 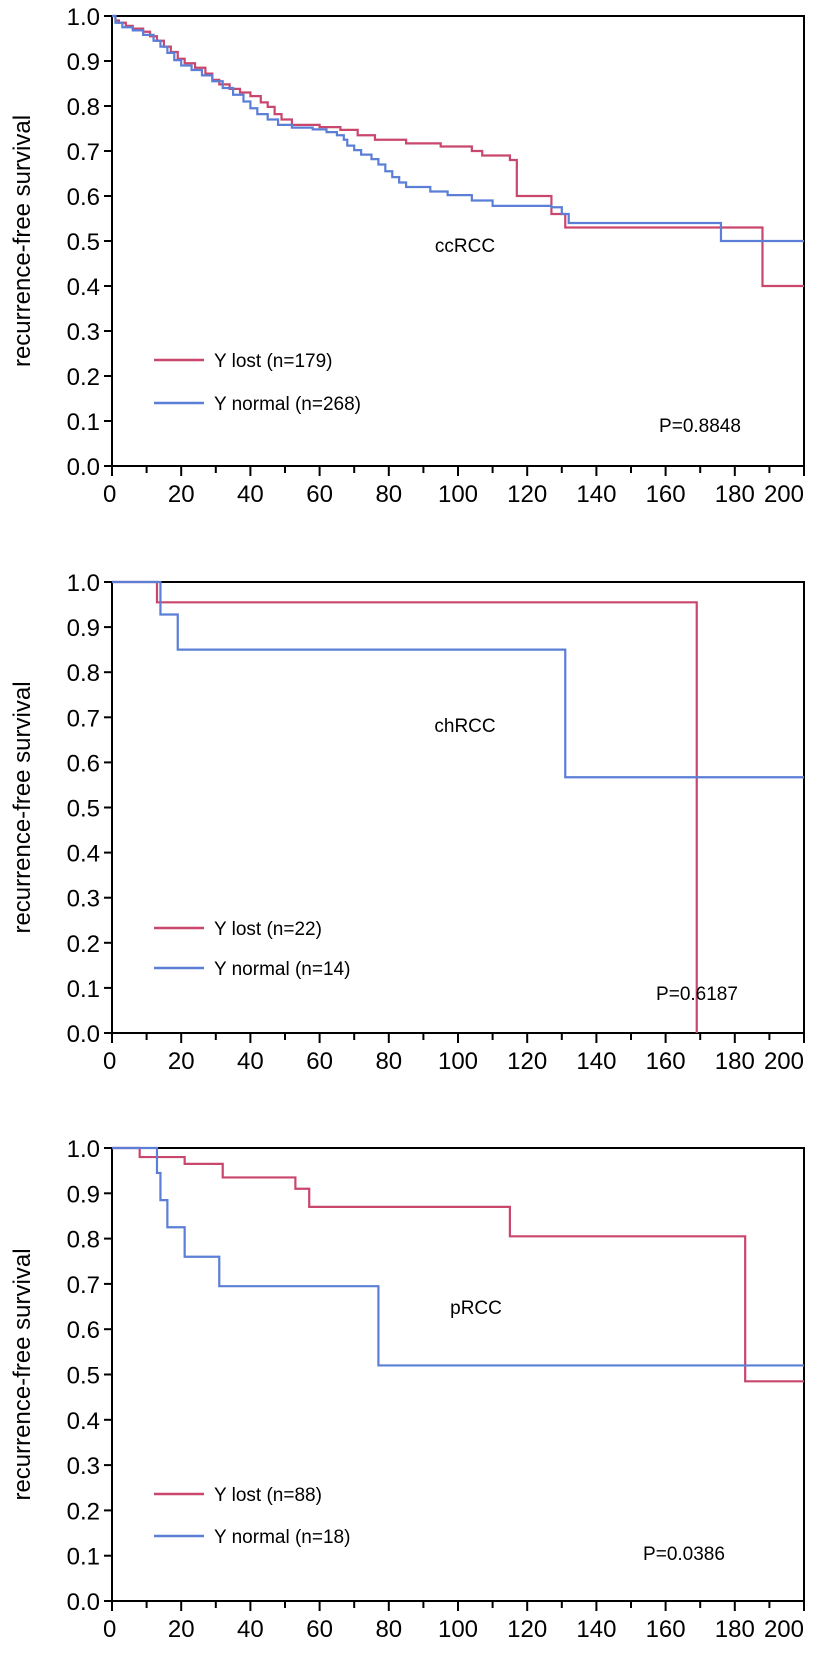 What do you see at coordinates (273, 361) in the screenshot?
I see `legend-label-y-lost: Y lost (n=179)` at bounding box center [273, 361].